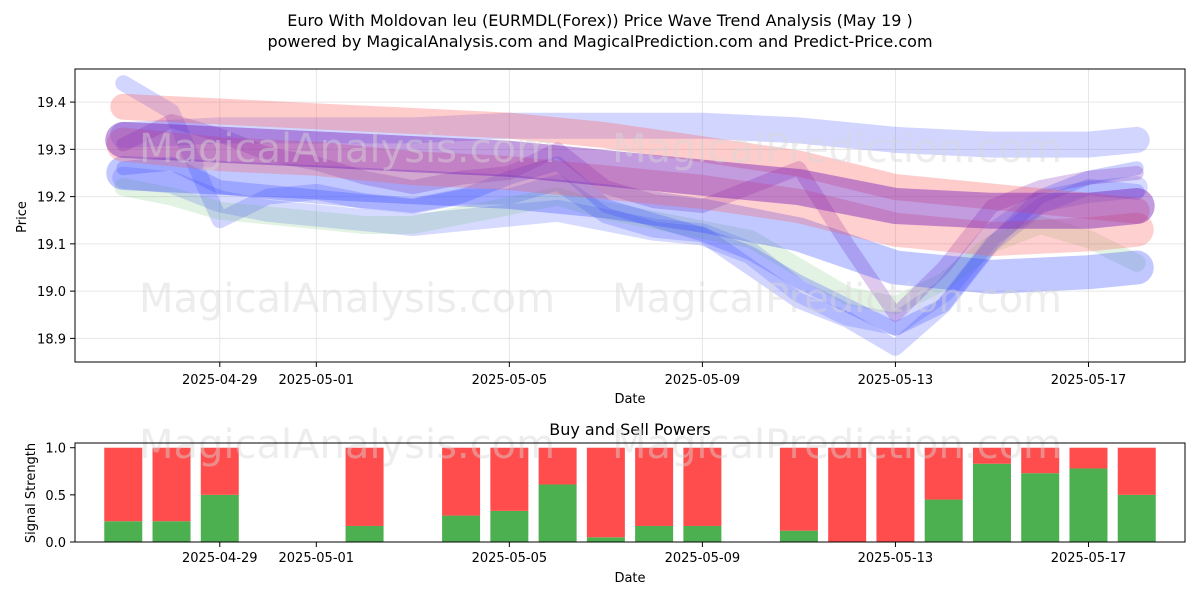 The width and height of the screenshot is (1200, 600). I want to click on watermark-prediction-bottom: MagicalPrediction.com, so click(837, 445).